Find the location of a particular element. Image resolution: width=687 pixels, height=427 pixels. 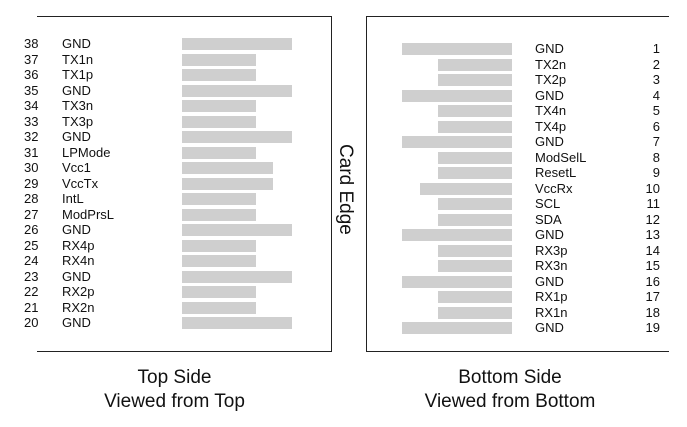

top-pin-row: 28 IntL is located at coordinates (165, 199).